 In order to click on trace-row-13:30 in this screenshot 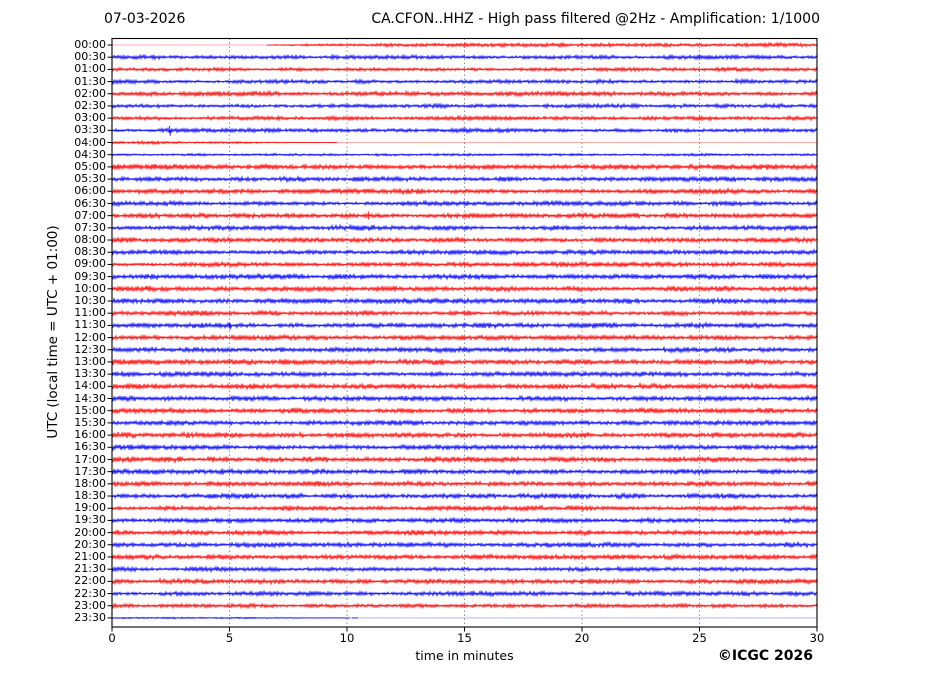, I will do `click(464, 374)`.